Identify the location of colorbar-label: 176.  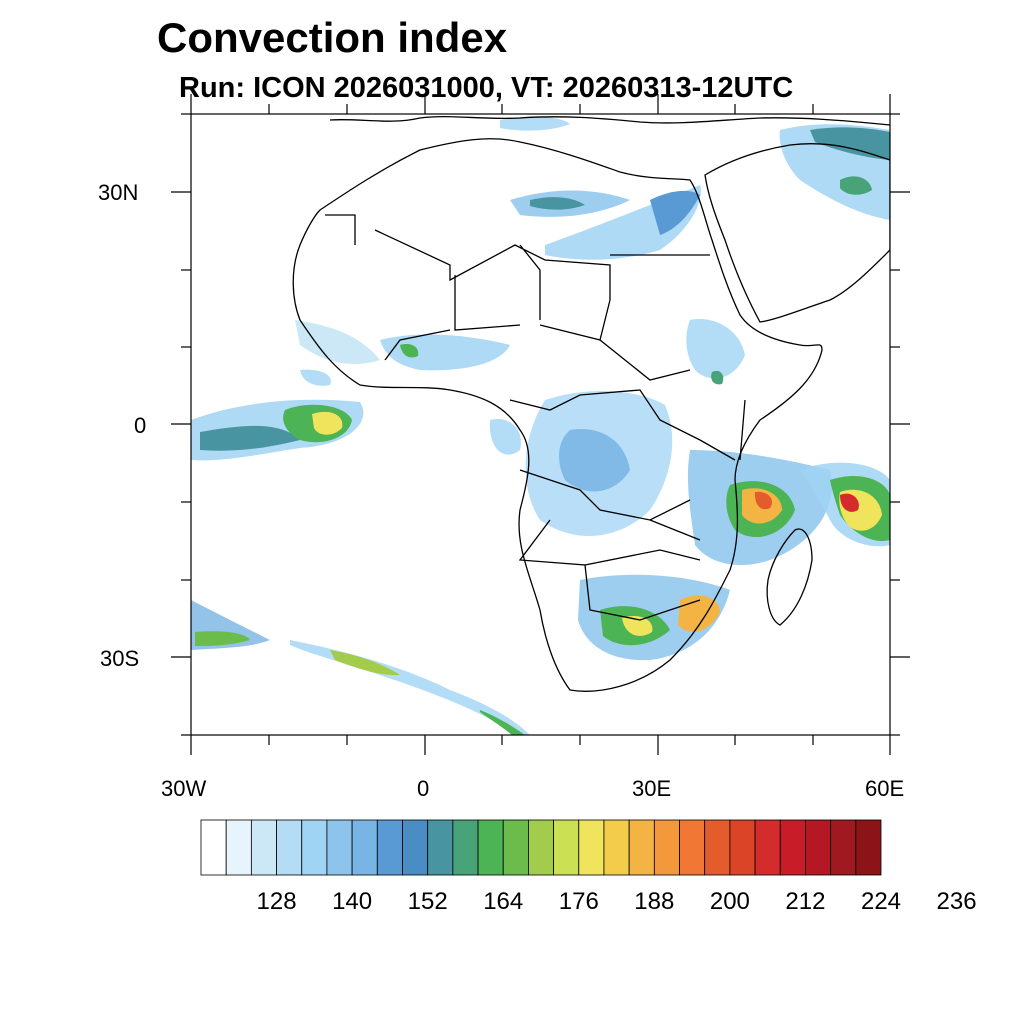
(578, 901).